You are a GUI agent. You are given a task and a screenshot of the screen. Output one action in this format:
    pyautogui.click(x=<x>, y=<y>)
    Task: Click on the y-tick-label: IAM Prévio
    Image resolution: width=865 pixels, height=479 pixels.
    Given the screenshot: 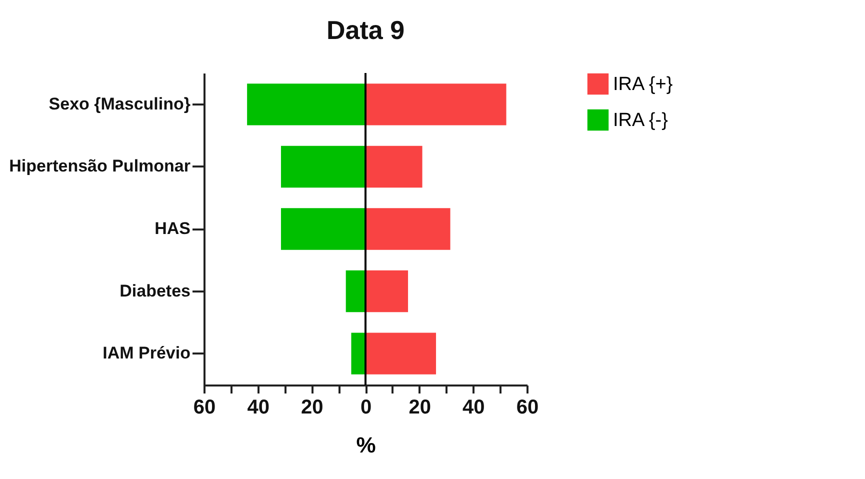 What is the action you would take?
    pyautogui.click(x=146, y=353)
    